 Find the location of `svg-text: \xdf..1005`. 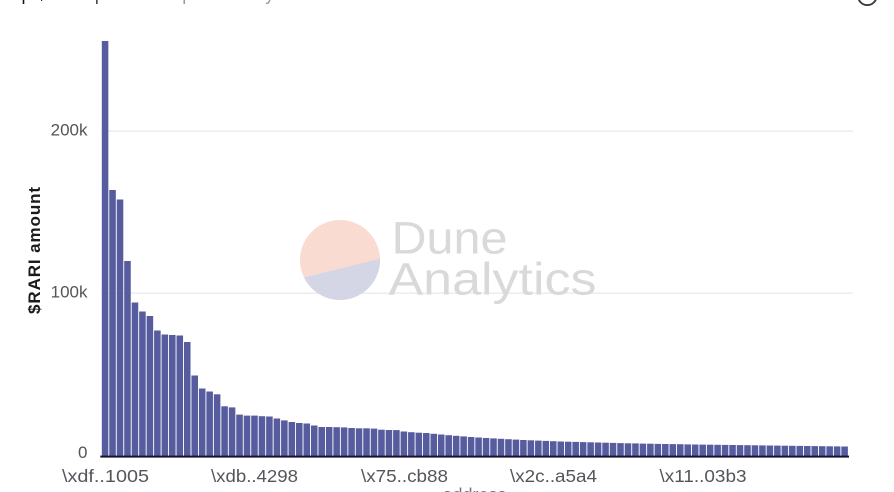

svg-text: \xdf..1005 is located at coordinates (105, 476).